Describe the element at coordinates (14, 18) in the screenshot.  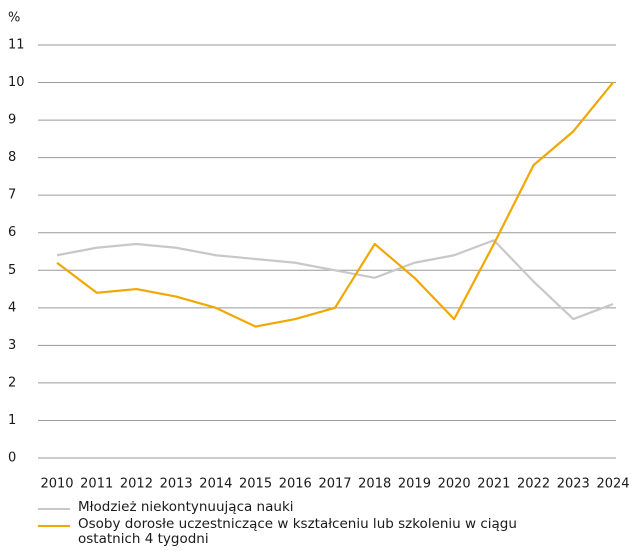
I see `y-unit-label: %` at that location.